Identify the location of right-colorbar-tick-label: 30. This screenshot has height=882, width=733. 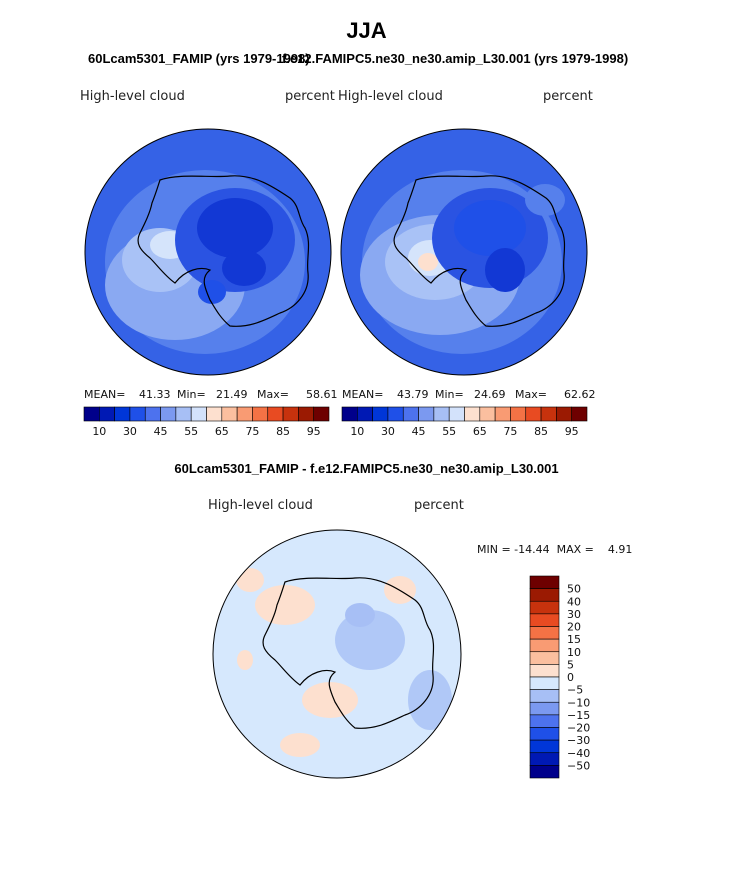
(388, 431).